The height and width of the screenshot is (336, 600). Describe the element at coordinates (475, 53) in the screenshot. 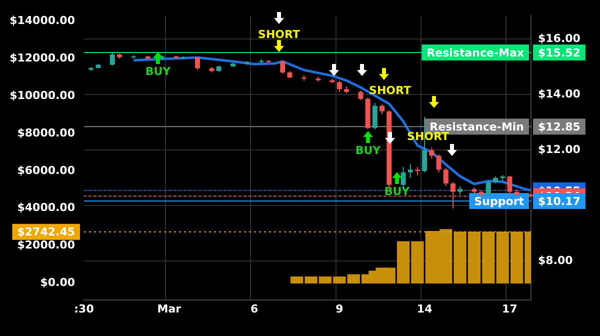

I see `ref-line-label: Resistance-Max` at that location.